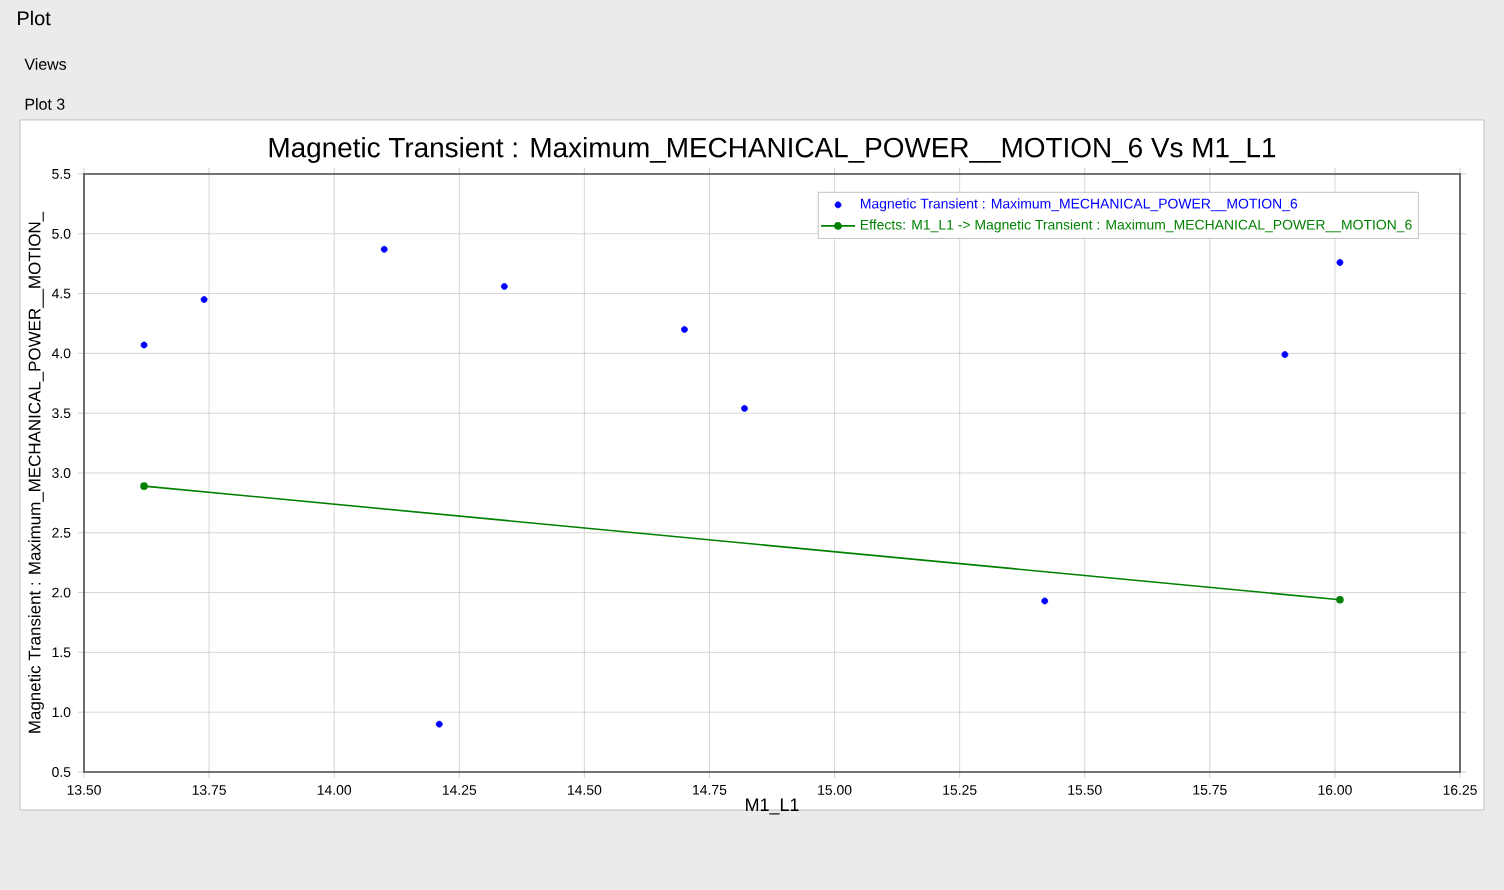 The height and width of the screenshot is (890, 1504). I want to click on text: Plot, so click(34, 18).